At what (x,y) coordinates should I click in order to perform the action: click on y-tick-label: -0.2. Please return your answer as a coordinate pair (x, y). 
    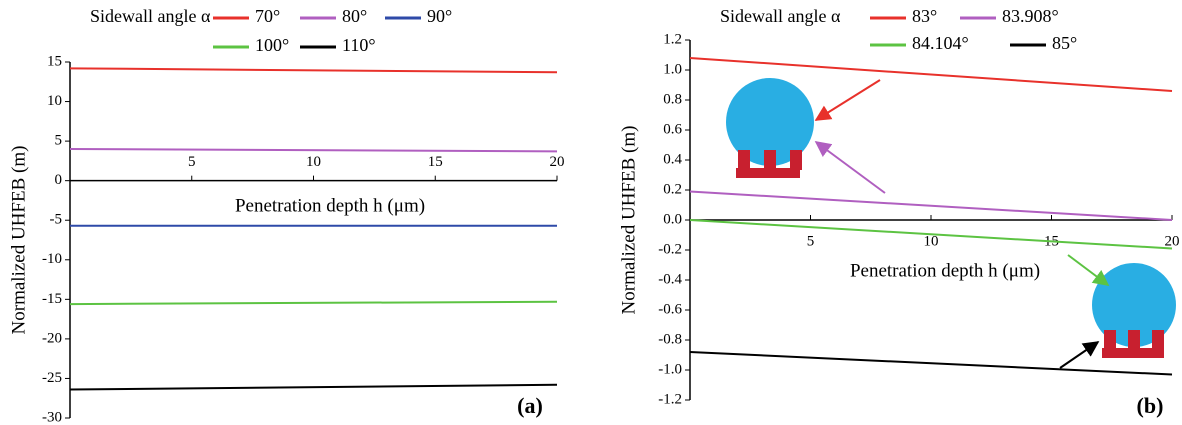
    Looking at the image, I should click on (670, 249).